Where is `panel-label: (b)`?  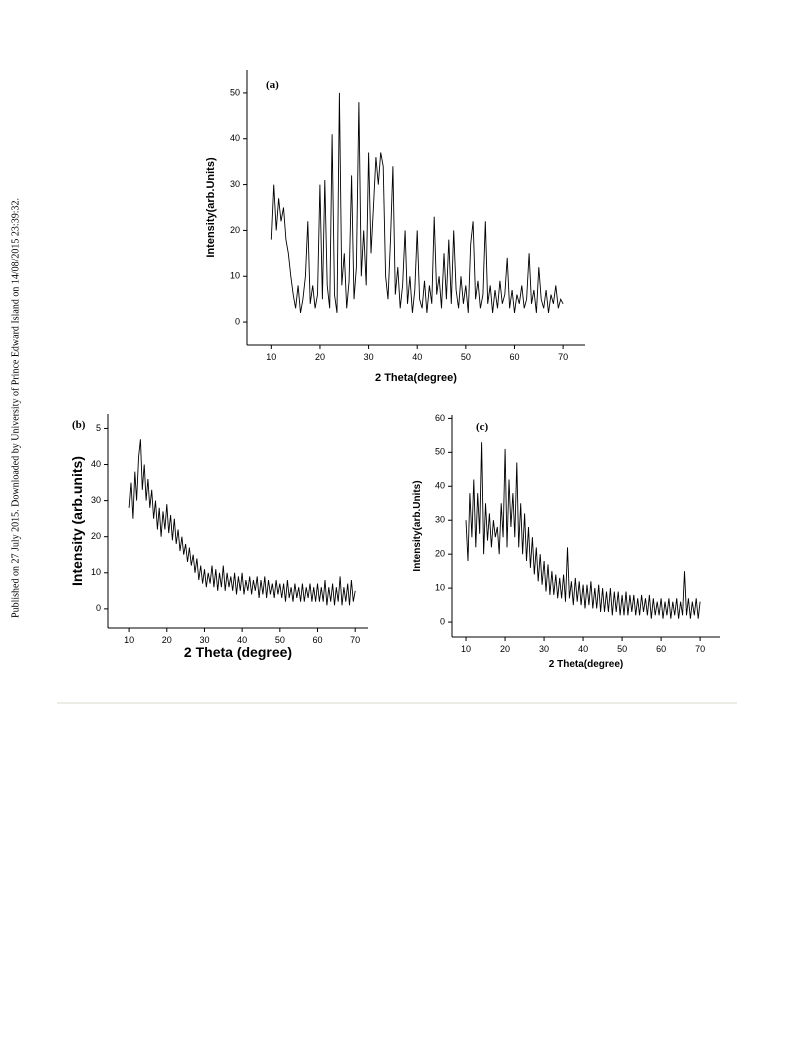 panel-label: (b) is located at coordinates (79, 425).